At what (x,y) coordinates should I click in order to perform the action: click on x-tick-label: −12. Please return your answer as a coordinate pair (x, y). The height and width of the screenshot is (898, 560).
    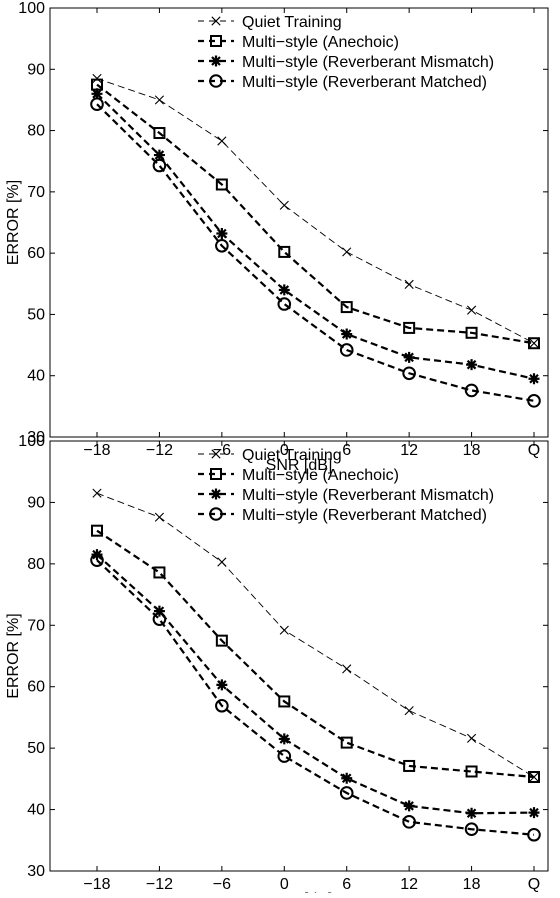
    Looking at the image, I should click on (159, 450).